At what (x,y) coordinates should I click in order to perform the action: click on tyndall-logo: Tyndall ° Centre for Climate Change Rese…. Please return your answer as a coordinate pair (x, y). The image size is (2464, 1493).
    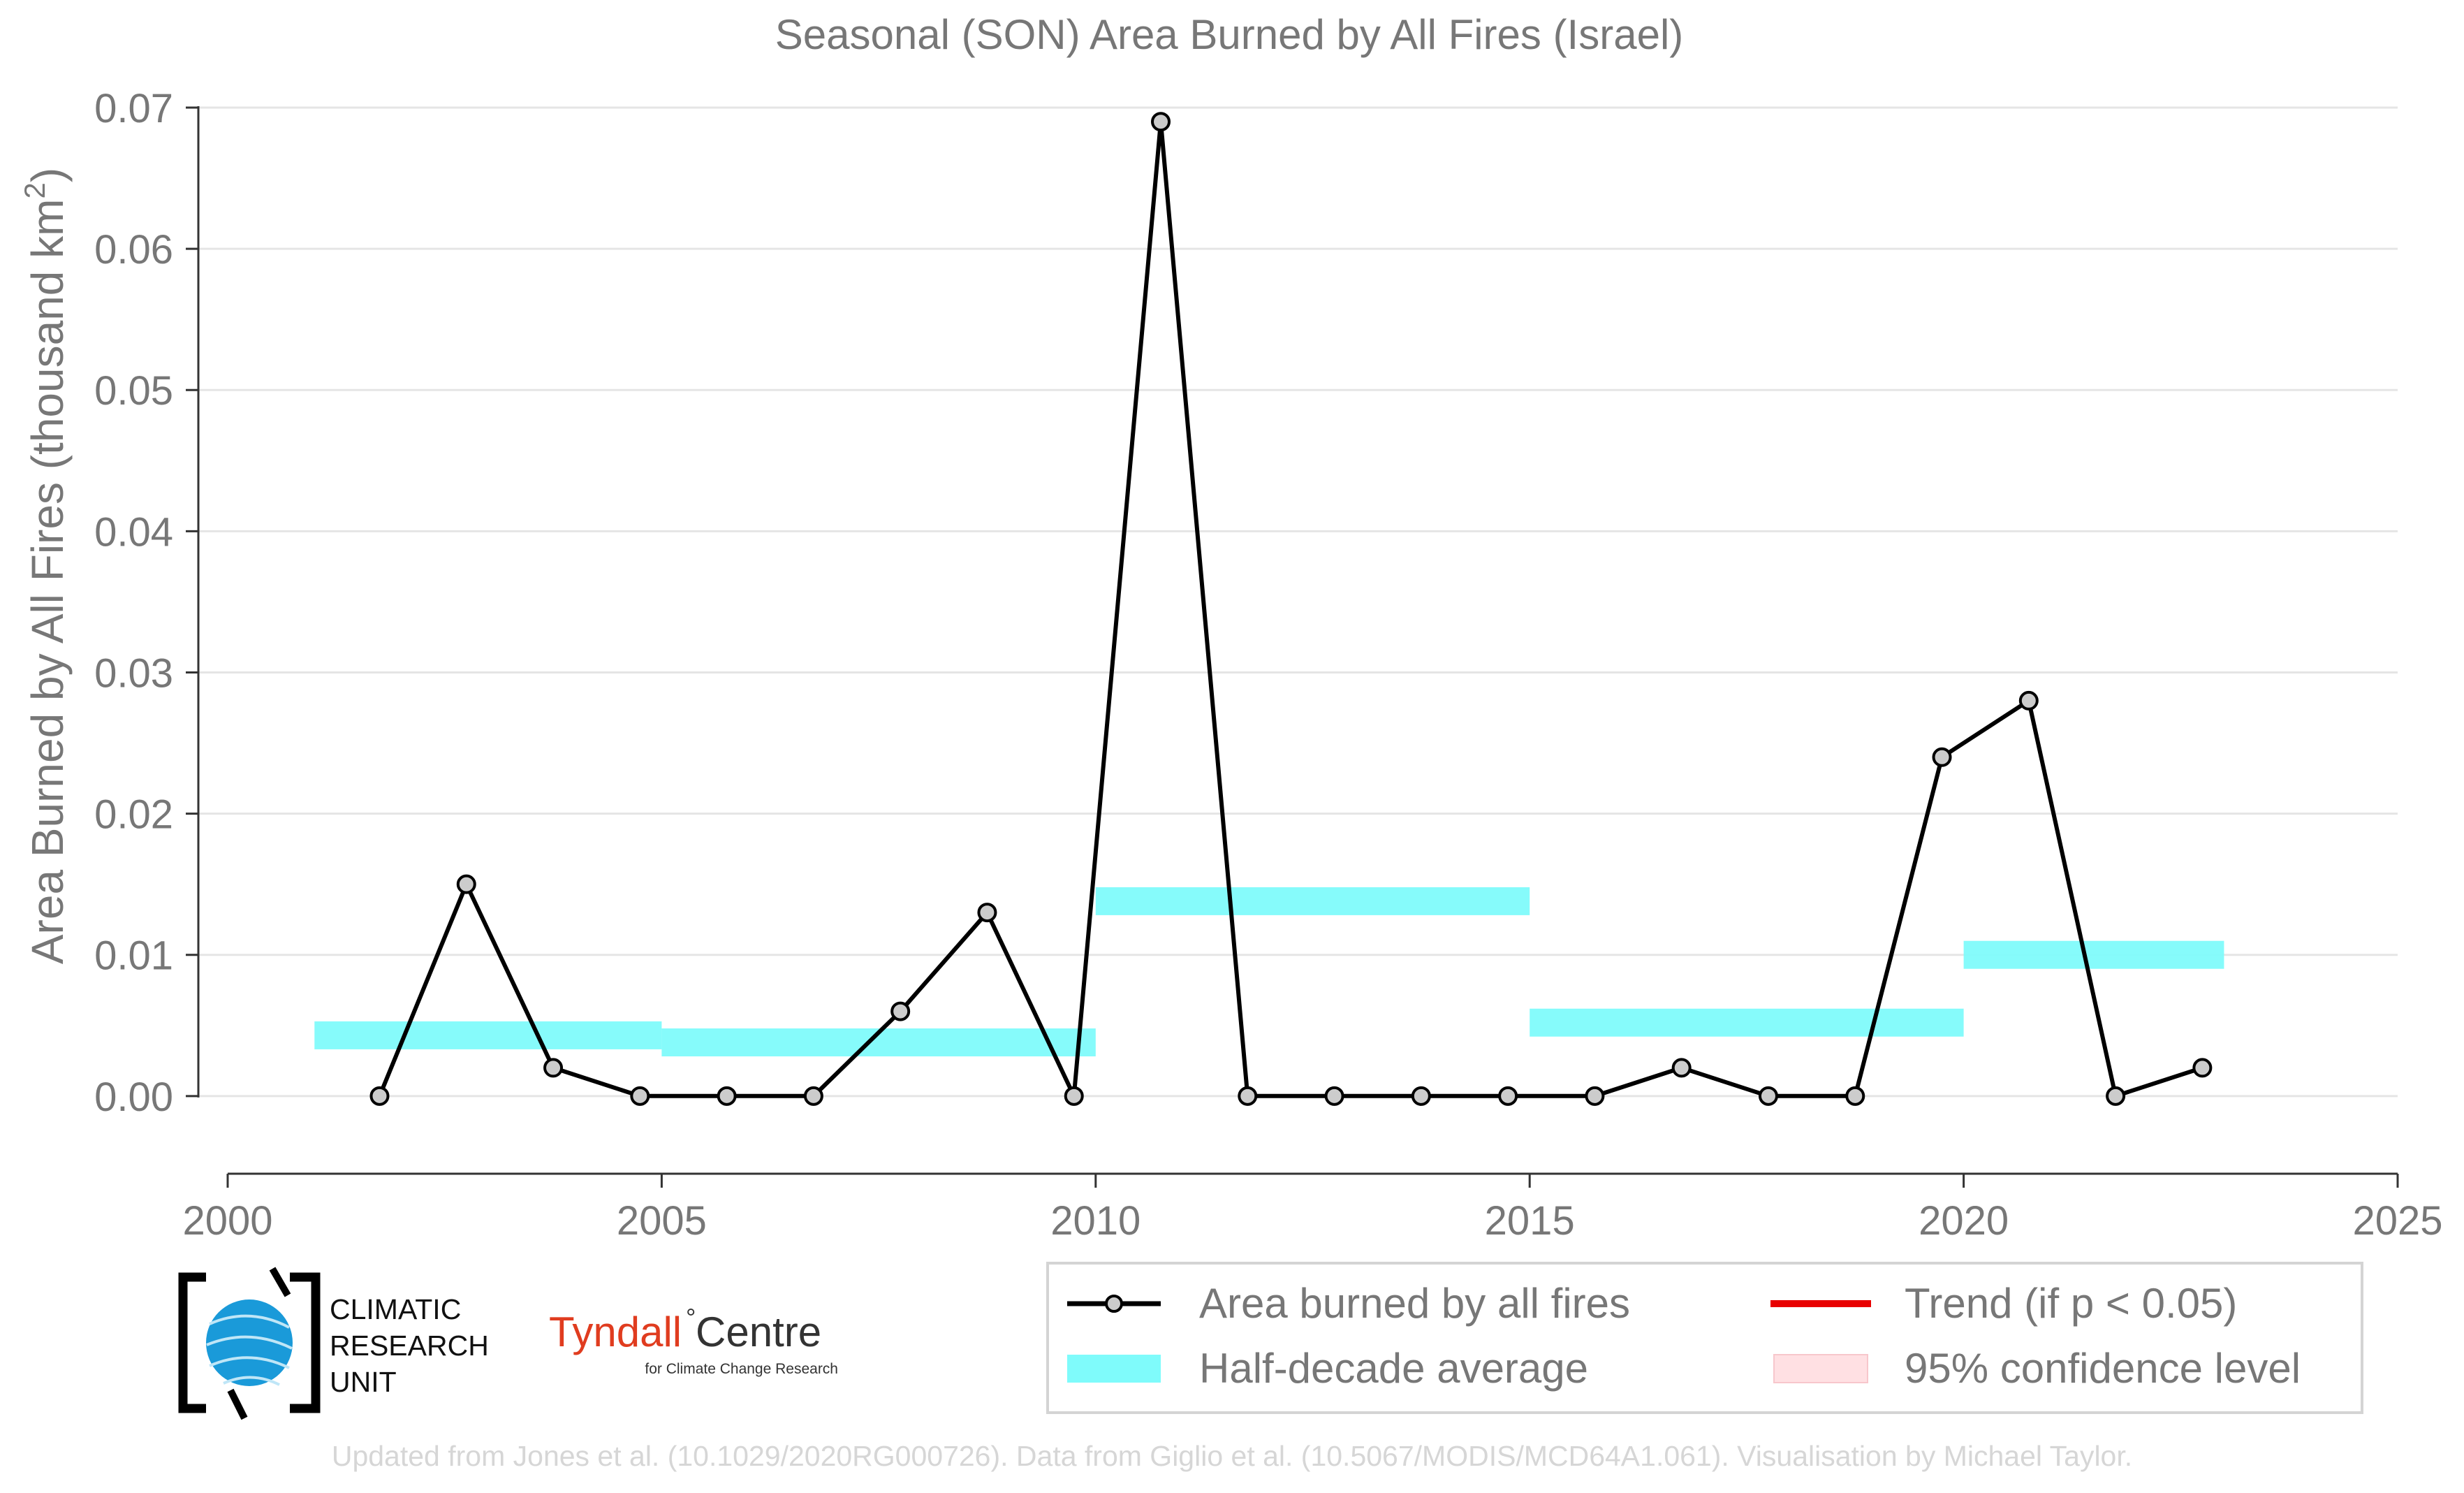
    Looking at the image, I should click on (693, 1340).